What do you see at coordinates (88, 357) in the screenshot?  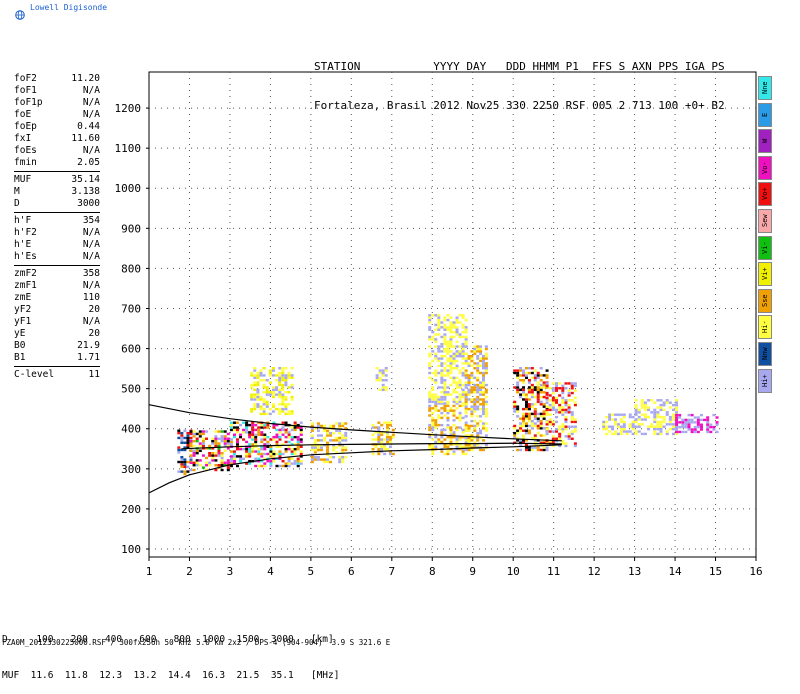 I see `parameter-value: 1.71` at bounding box center [88, 357].